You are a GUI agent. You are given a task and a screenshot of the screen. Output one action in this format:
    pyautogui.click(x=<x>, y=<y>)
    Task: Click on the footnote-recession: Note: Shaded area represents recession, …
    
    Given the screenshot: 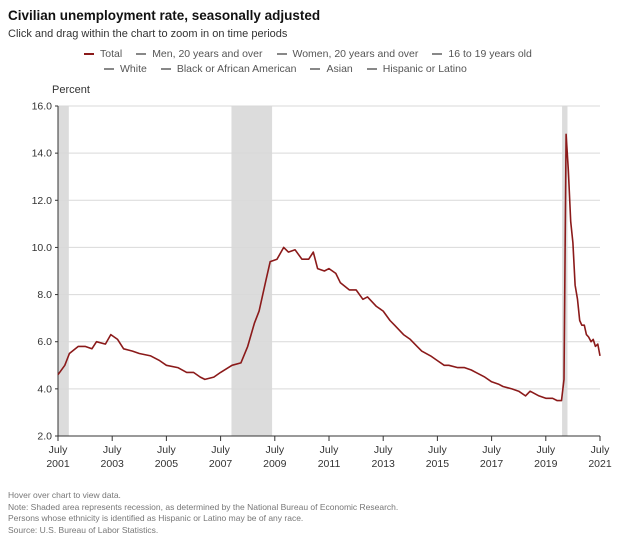 What is the action you would take?
    pyautogui.click(x=203, y=506)
    